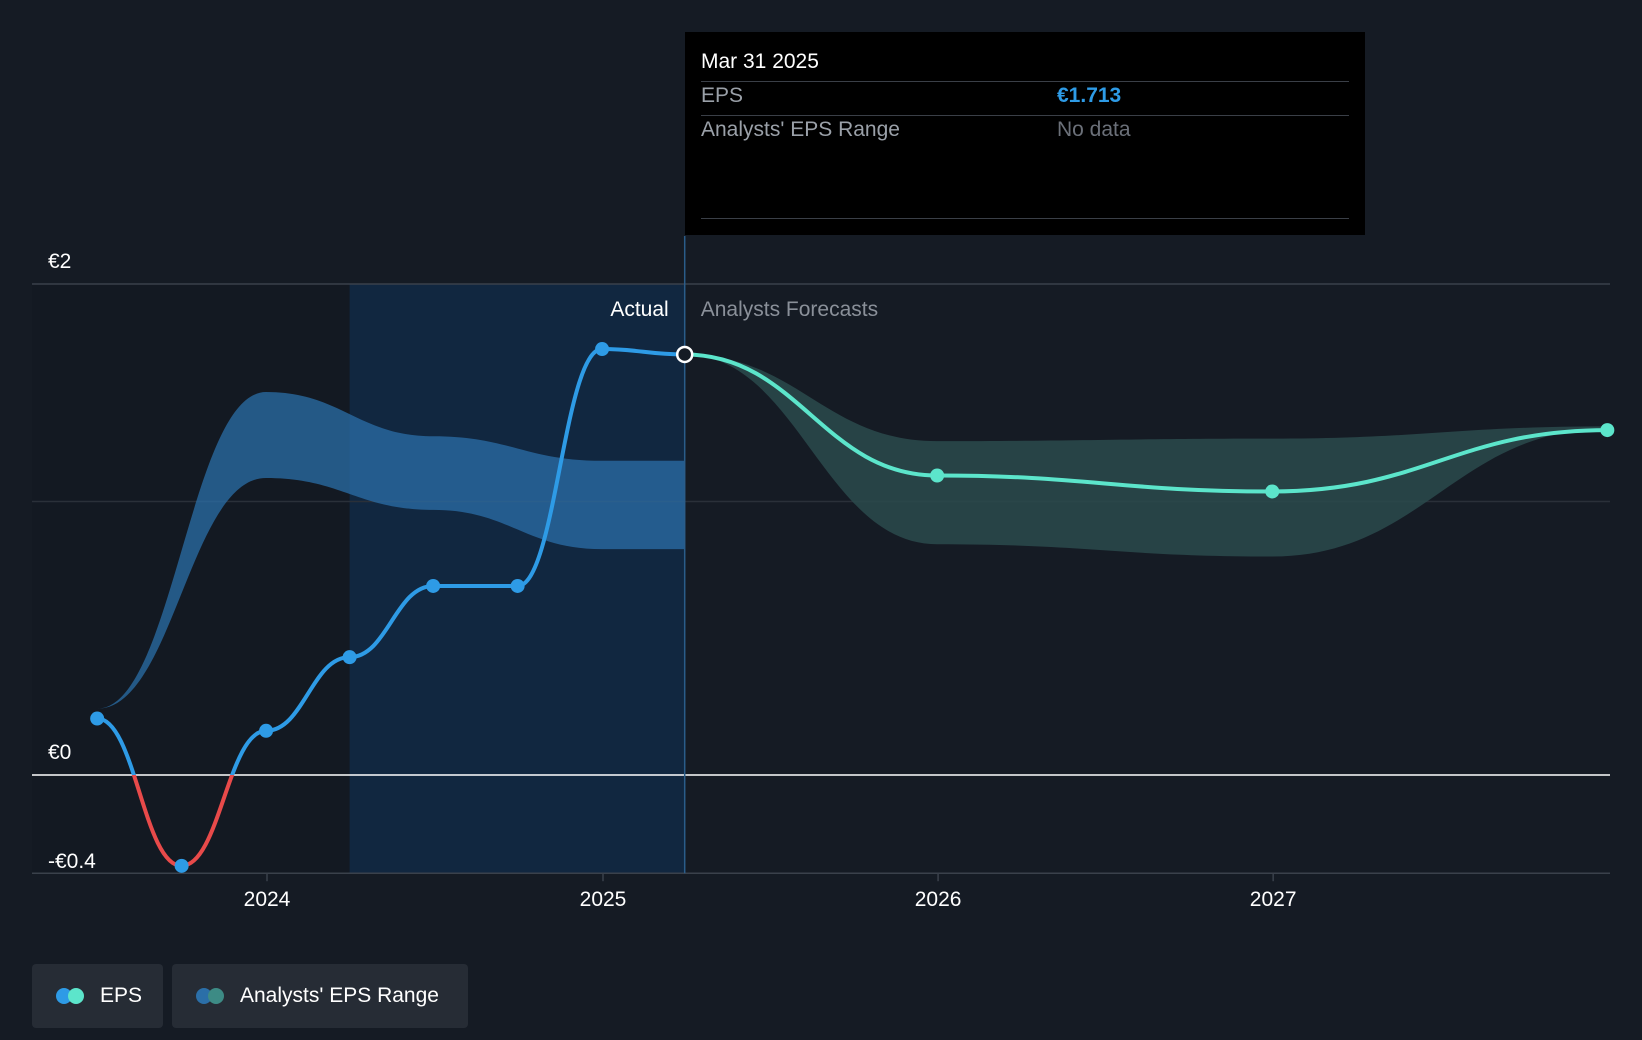 The width and height of the screenshot is (1642, 1040). Describe the element at coordinates (59, 261) in the screenshot. I see `y-tick-label: €2` at that location.